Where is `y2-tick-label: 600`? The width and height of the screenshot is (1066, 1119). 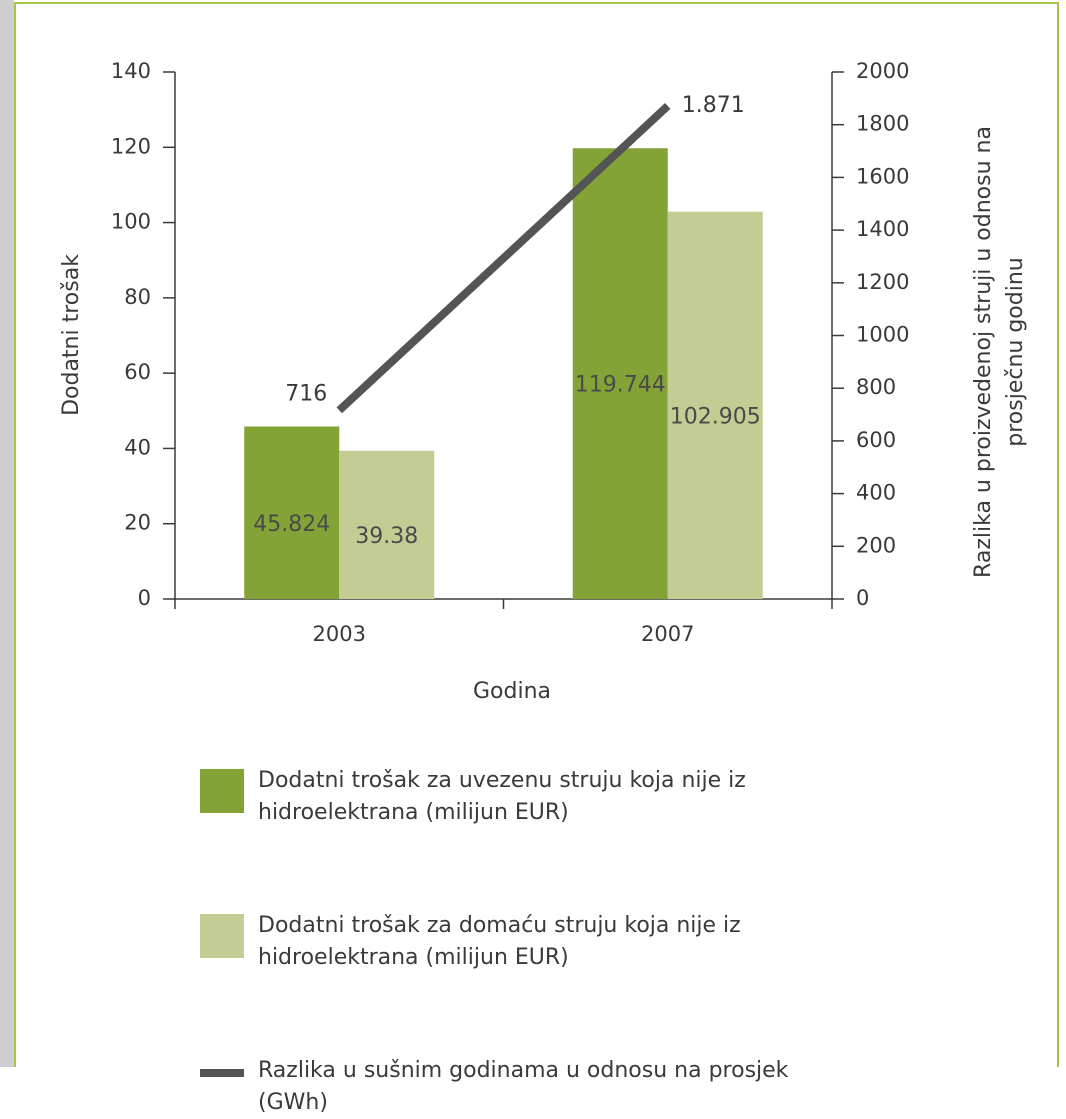
y2-tick-label: 600 is located at coordinates (876, 440).